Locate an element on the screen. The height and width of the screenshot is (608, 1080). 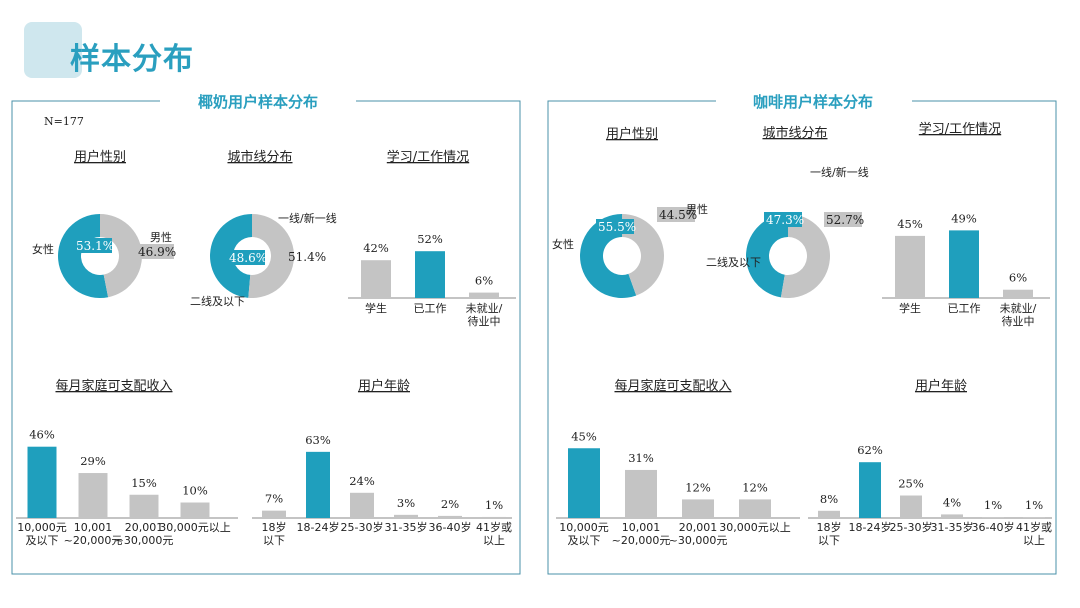
panel-right-title: 咖啡用户样本分布 is located at coordinates (813, 102).